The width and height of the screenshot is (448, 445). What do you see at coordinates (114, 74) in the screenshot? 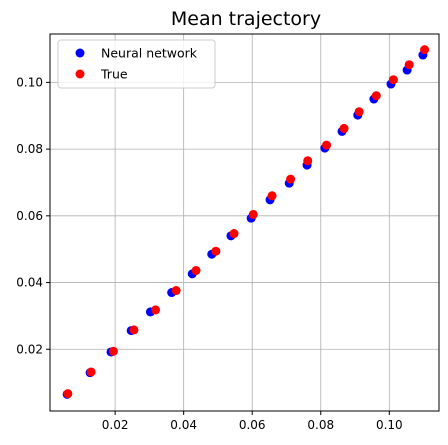
I see `legend-label-true: True` at bounding box center [114, 74].